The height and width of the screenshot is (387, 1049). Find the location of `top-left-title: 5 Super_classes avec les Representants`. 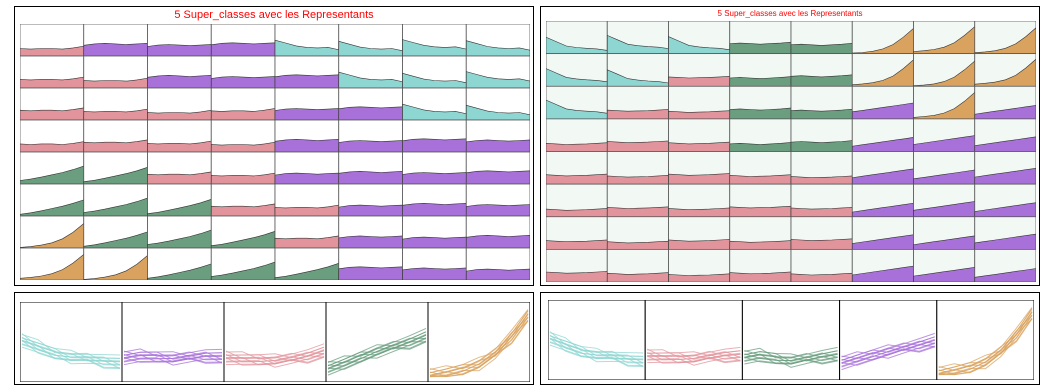

top-left-title: 5 Super_classes avec les Representants is located at coordinates (274, 15).